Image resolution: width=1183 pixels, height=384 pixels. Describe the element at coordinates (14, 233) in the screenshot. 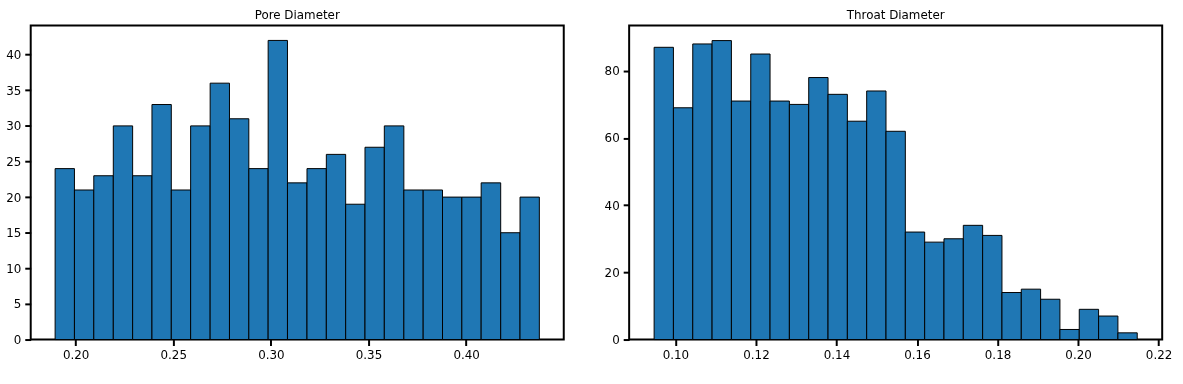

I see `y-tick-label: 15` at that location.